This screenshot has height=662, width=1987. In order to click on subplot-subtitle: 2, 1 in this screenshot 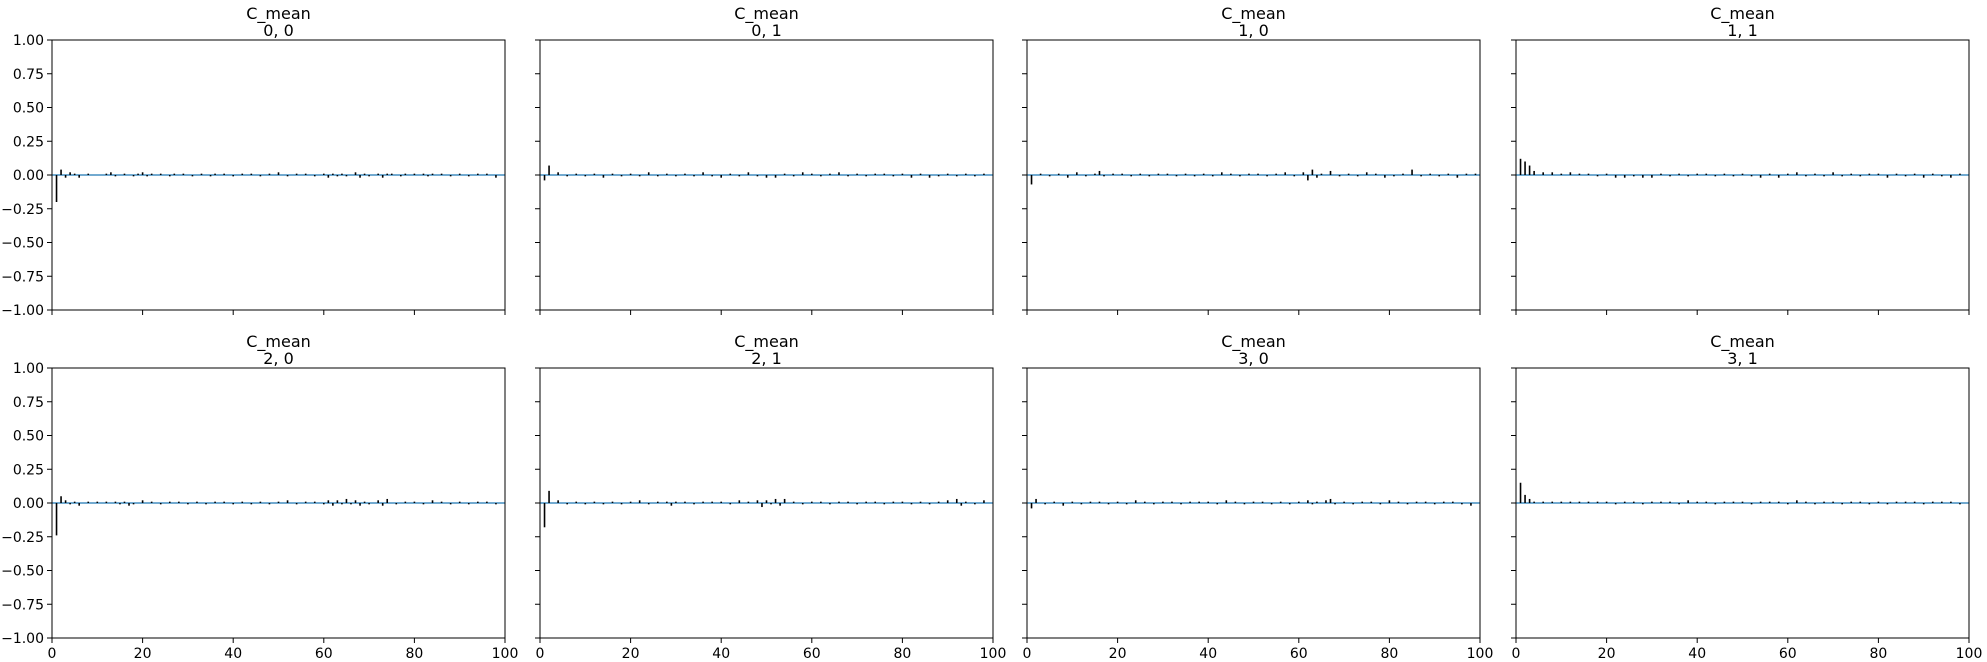, I will do `click(766, 358)`.